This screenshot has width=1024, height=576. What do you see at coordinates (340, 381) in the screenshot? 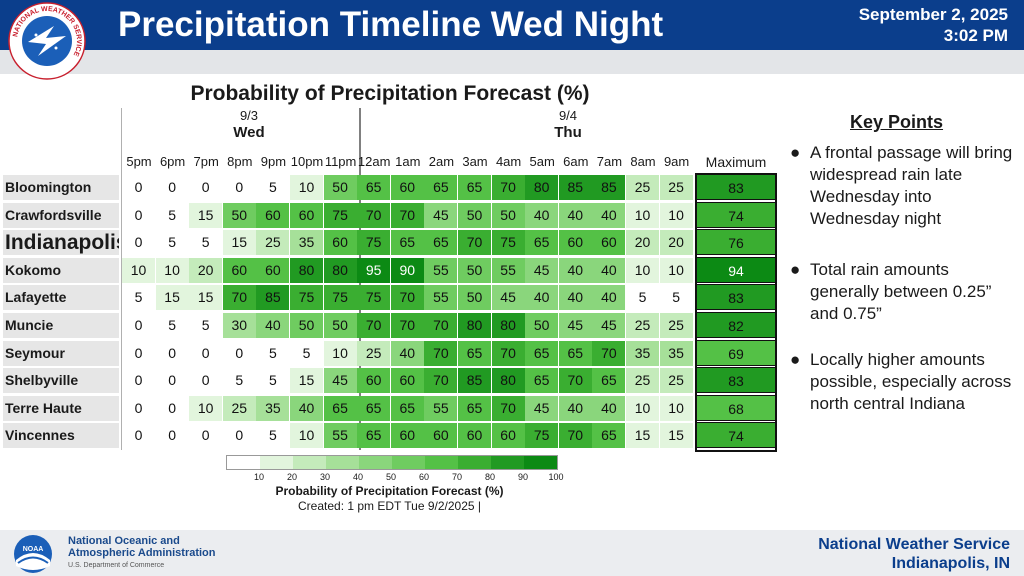
I see `pop-cell: 45` at bounding box center [340, 381].